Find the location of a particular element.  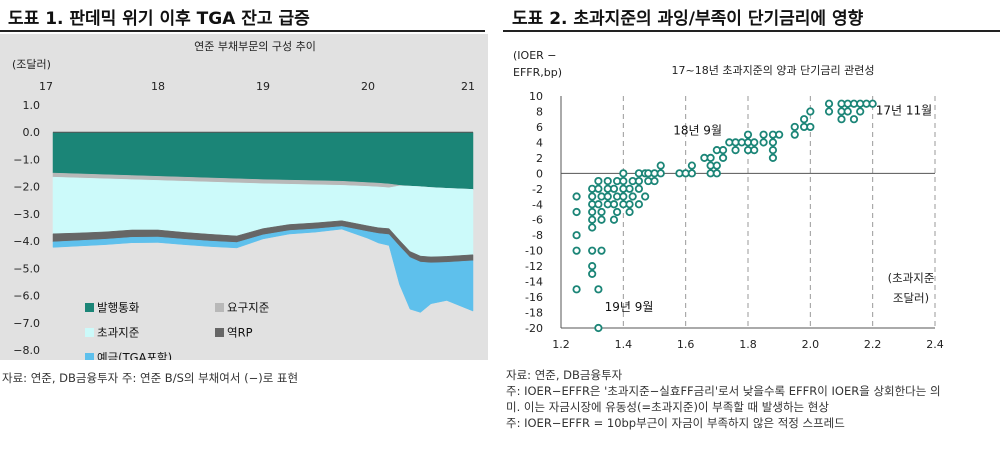

right-x-tick: 2.0 is located at coordinates (811, 344).